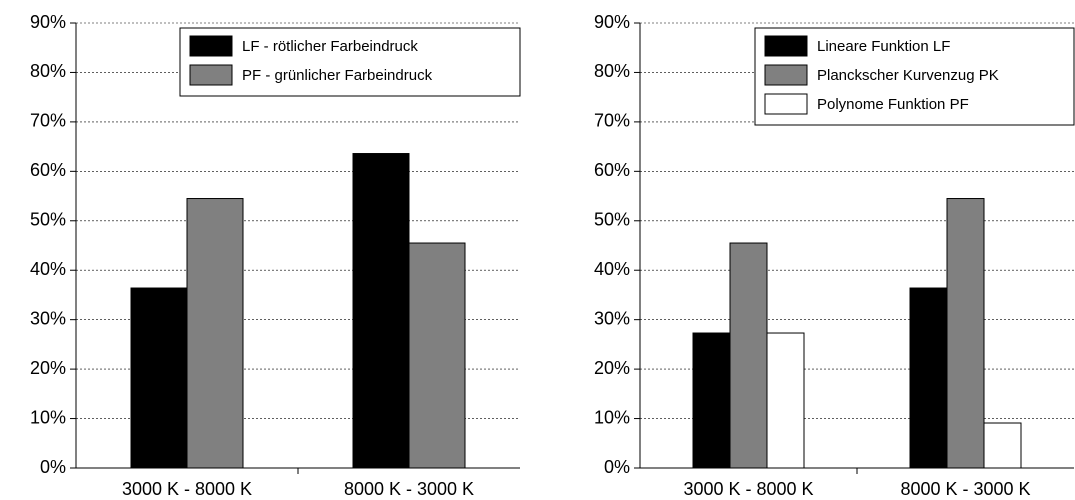  What do you see at coordinates (883, 46) in the screenshot?
I see `legend-label: Lineare Funktion LF` at bounding box center [883, 46].